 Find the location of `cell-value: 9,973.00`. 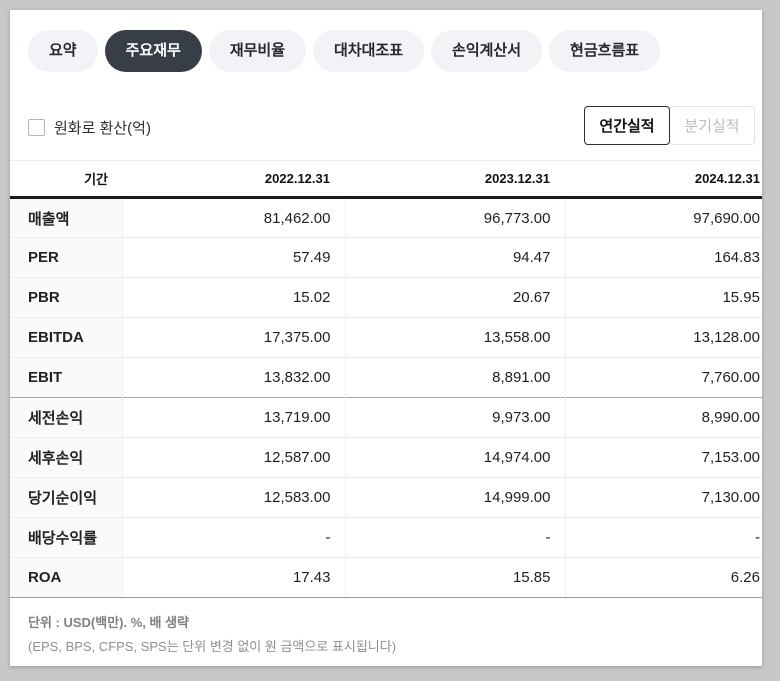

cell-value: 9,973.00 is located at coordinates (454, 417).